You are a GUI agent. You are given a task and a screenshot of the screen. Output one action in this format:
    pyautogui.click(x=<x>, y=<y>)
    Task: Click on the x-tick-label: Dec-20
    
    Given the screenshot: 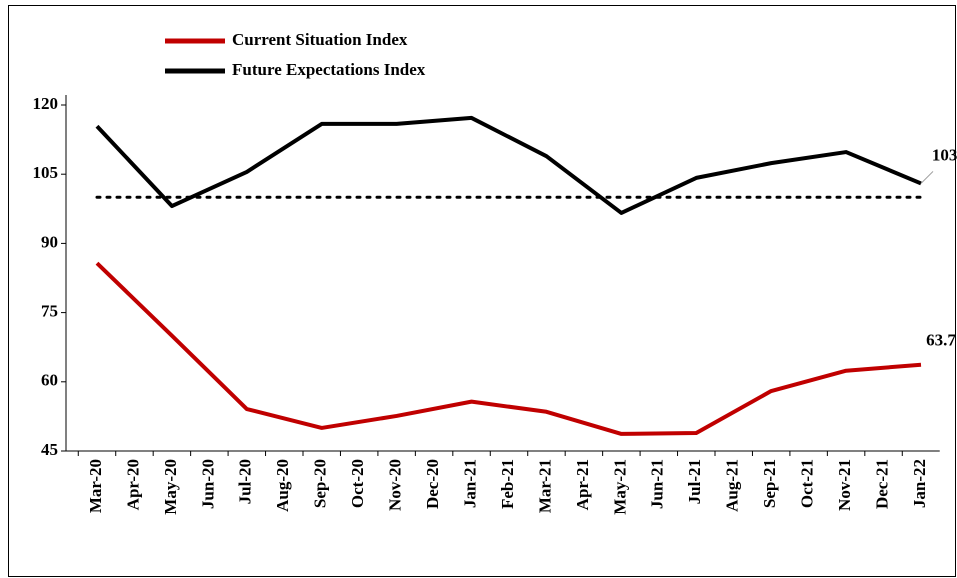 What is the action you would take?
    pyautogui.click(x=432, y=484)
    